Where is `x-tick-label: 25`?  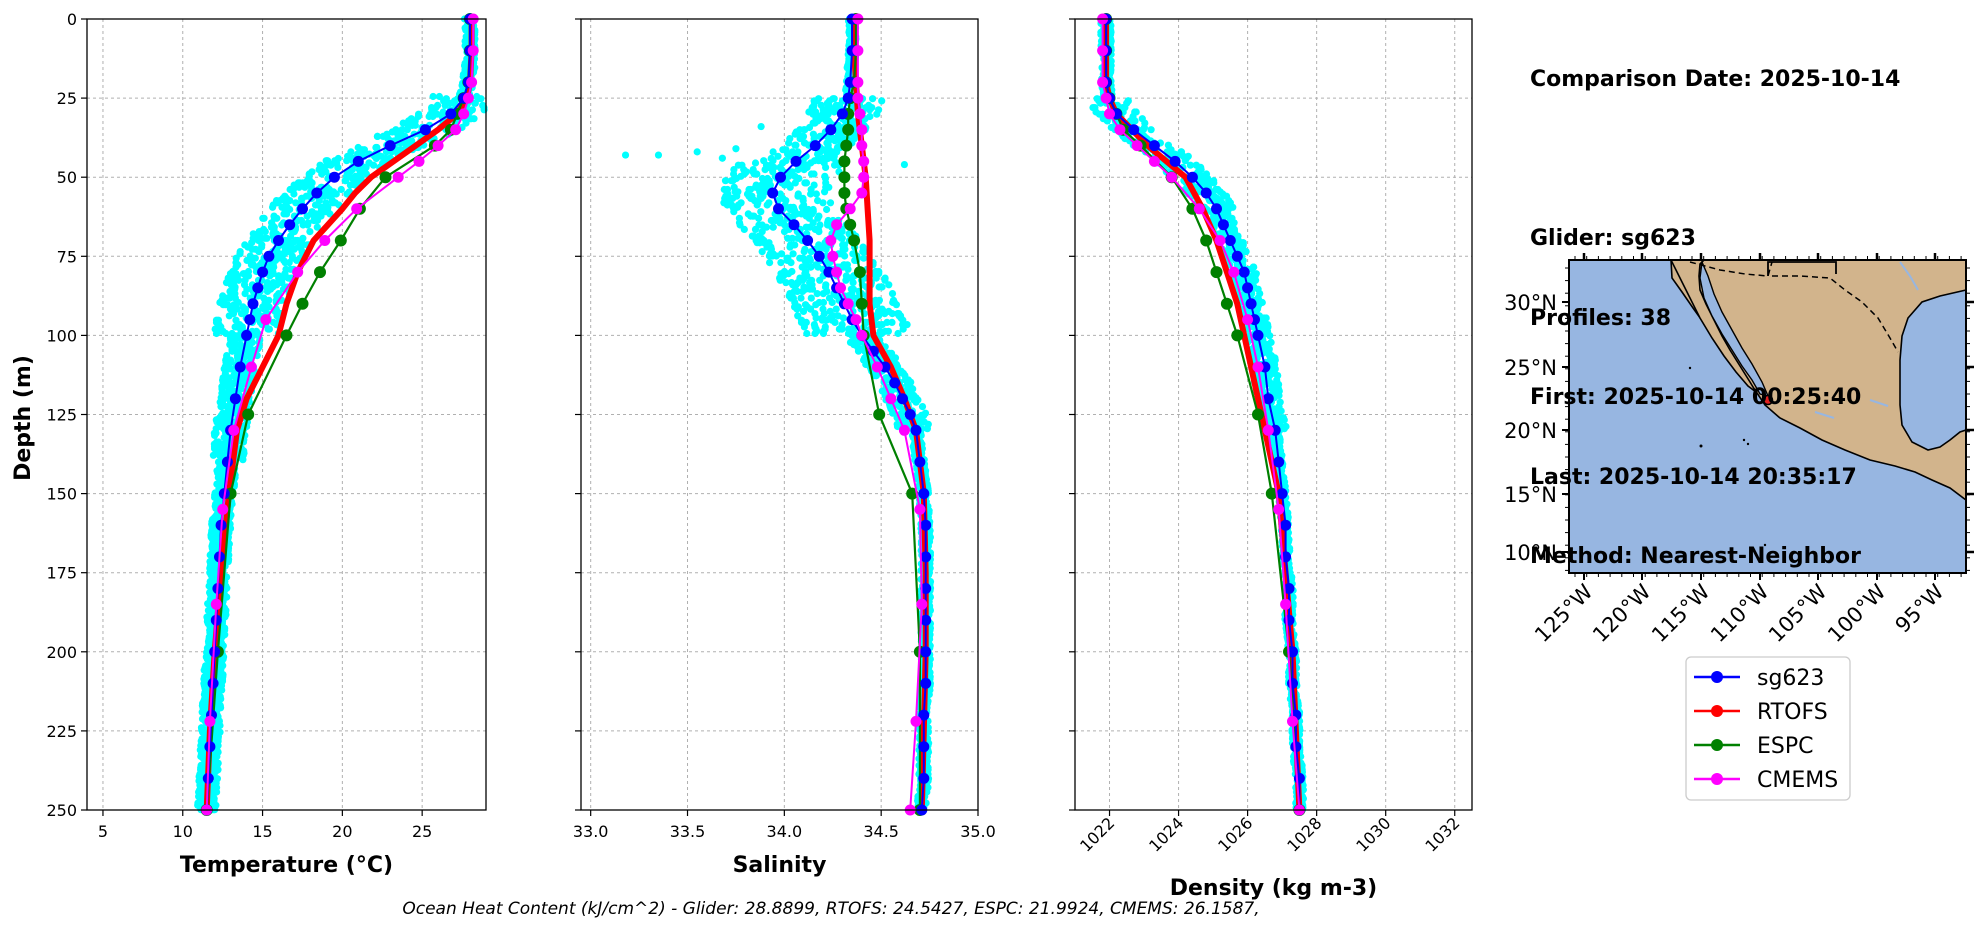
x-tick-label: 25 is located at coordinates (422, 831).